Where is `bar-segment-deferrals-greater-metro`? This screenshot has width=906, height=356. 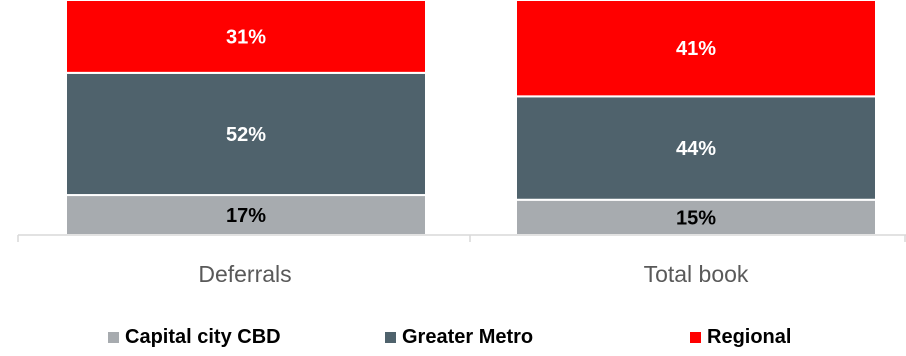 bar-segment-deferrals-greater-metro is located at coordinates (246, 134).